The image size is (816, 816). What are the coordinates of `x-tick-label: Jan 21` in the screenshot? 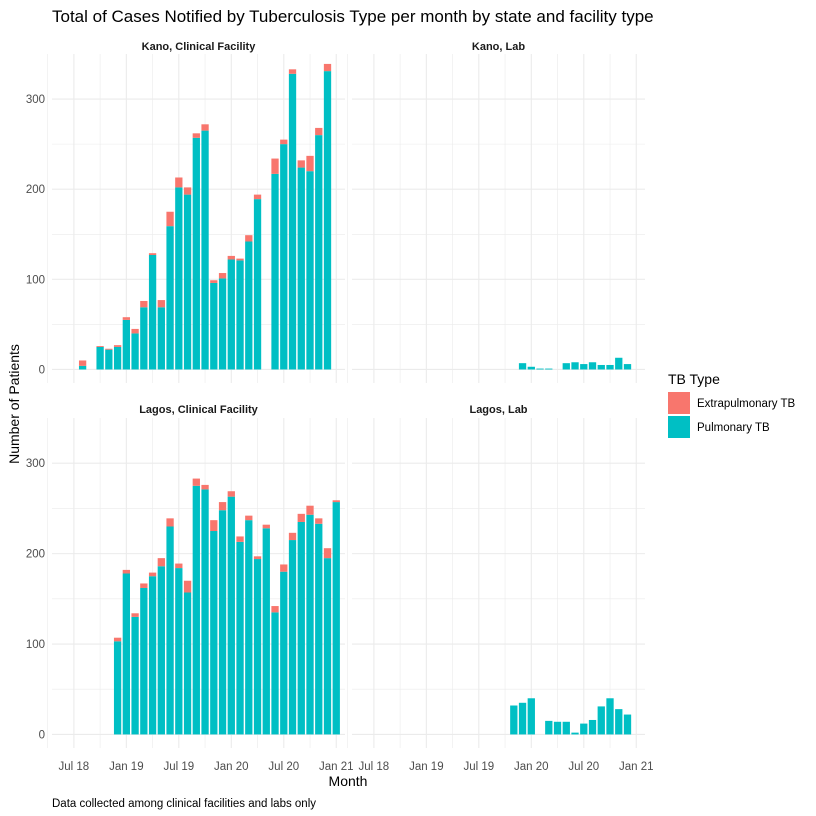 It's located at (336, 767).